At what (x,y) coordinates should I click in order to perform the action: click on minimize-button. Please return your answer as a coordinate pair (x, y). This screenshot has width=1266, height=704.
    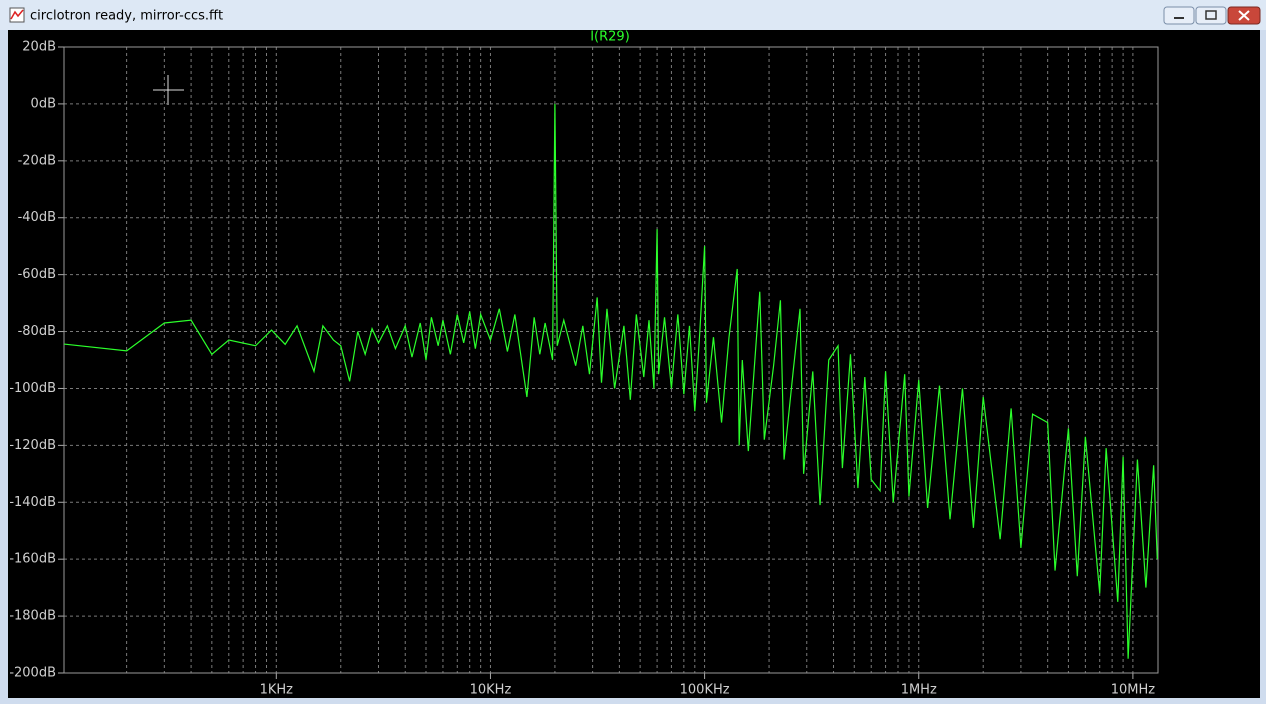
    Looking at the image, I should click on (1179, 15).